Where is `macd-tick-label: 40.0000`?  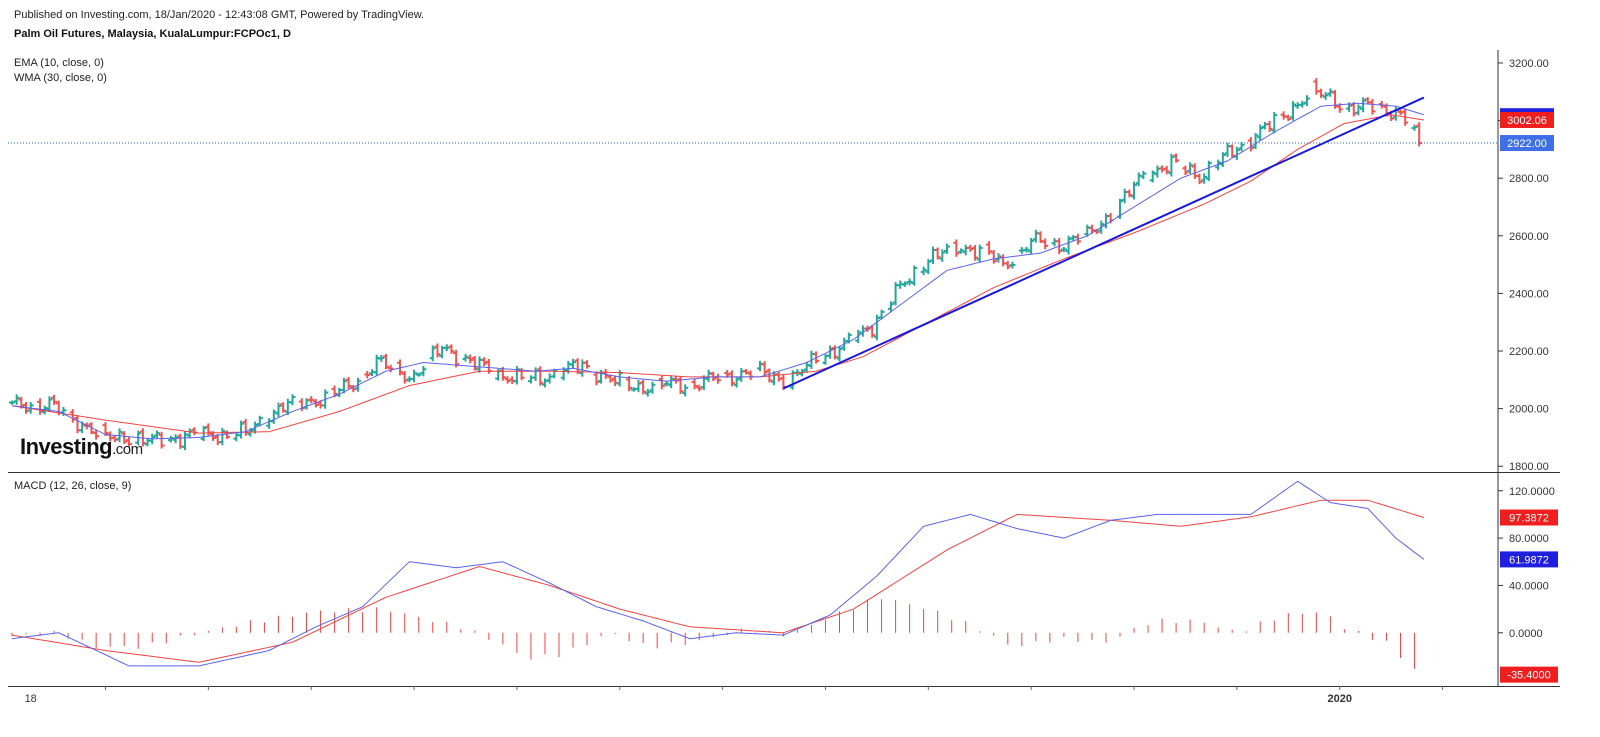 macd-tick-label: 40.0000 is located at coordinates (1529, 586).